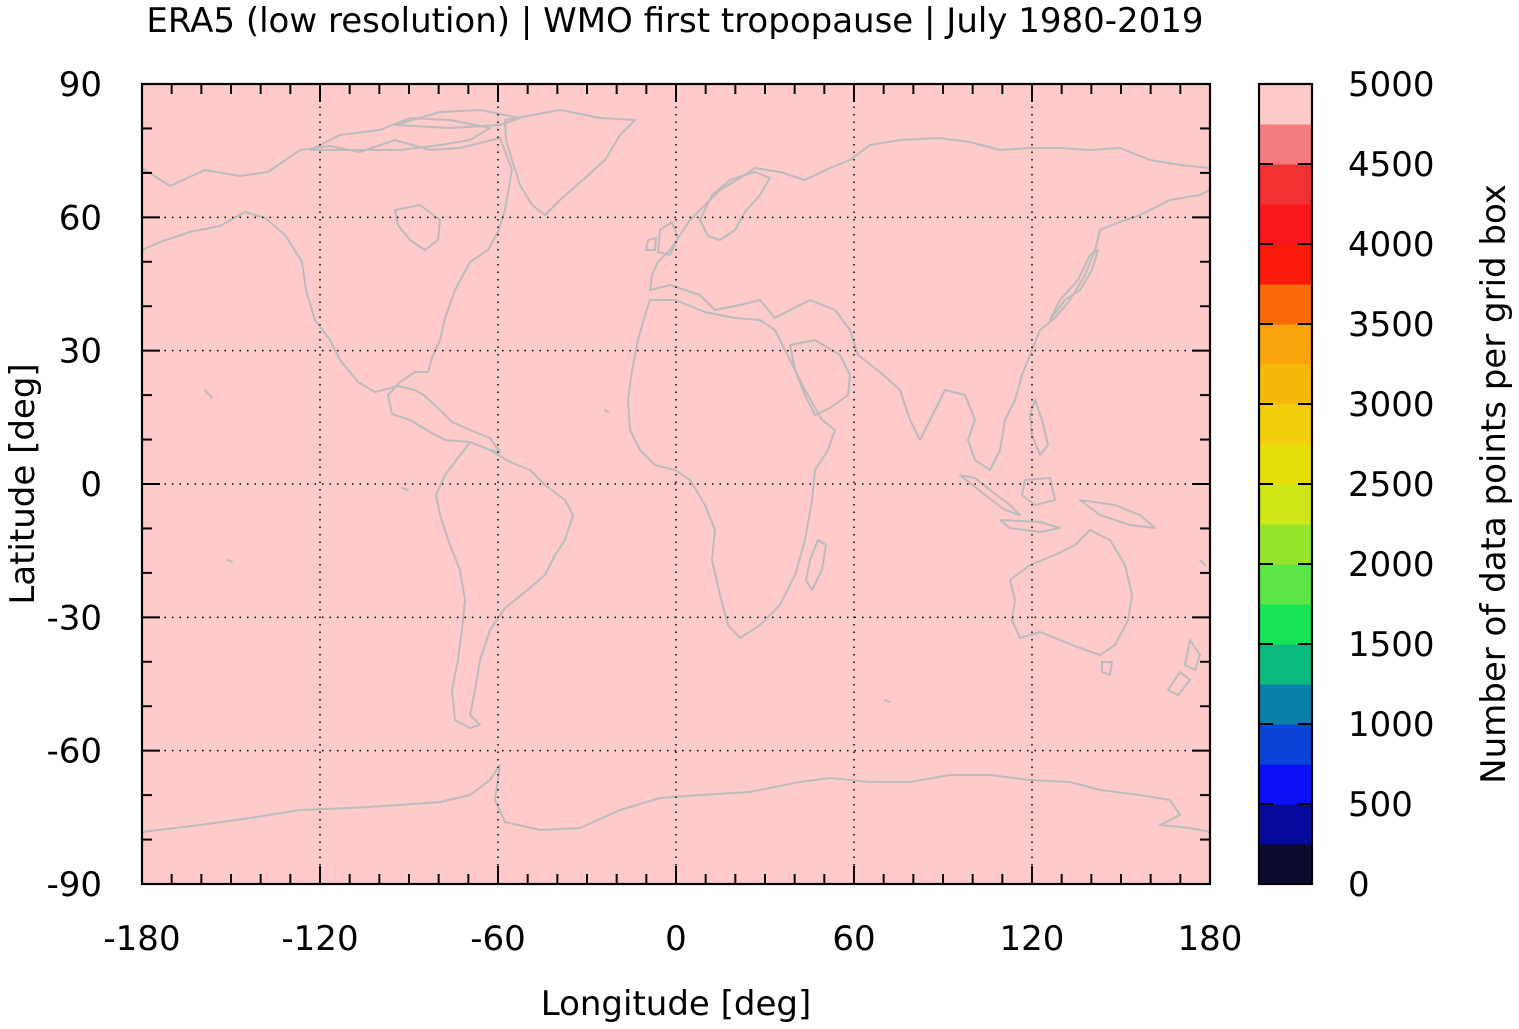 This screenshot has height=1029, width=1519. What do you see at coordinates (731, 469) in the screenshot?
I see `coastline-africa` at bounding box center [731, 469].